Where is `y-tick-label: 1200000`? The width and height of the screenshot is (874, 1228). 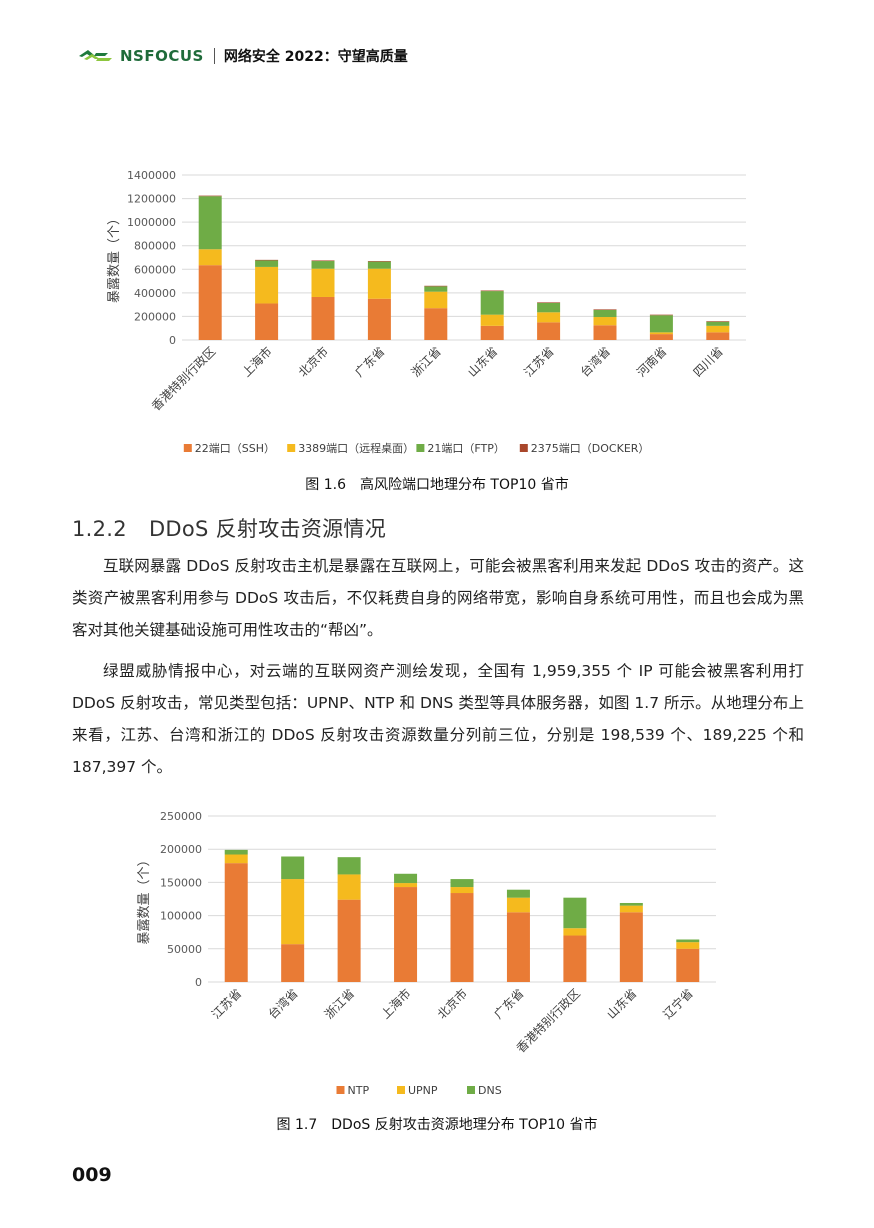
y-tick-label: 1200000 is located at coordinates (151, 199).